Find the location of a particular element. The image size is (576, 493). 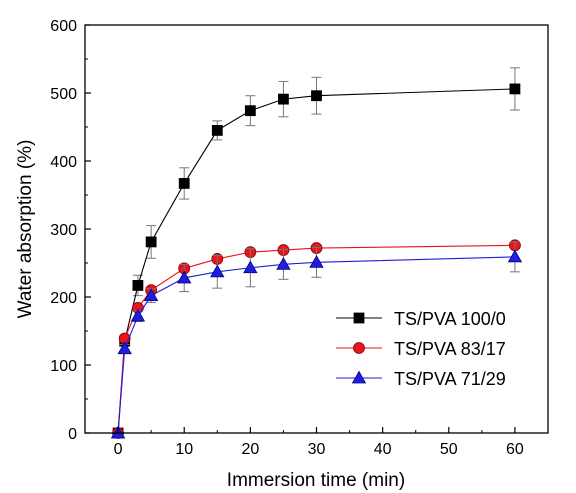

legend-marker-square is located at coordinates (359, 318).